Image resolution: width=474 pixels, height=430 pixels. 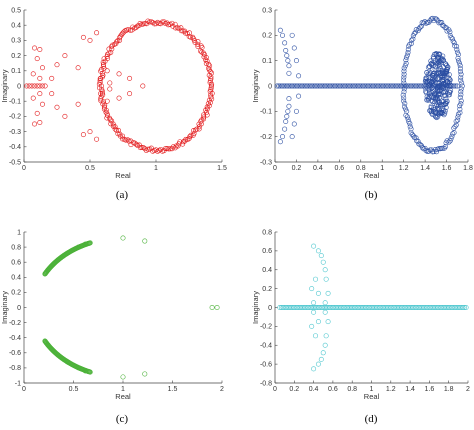 What do you see at coordinates (19, 308) in the screenshot?
I see `y-tick-label: 0` at bounding box center [19, 308].